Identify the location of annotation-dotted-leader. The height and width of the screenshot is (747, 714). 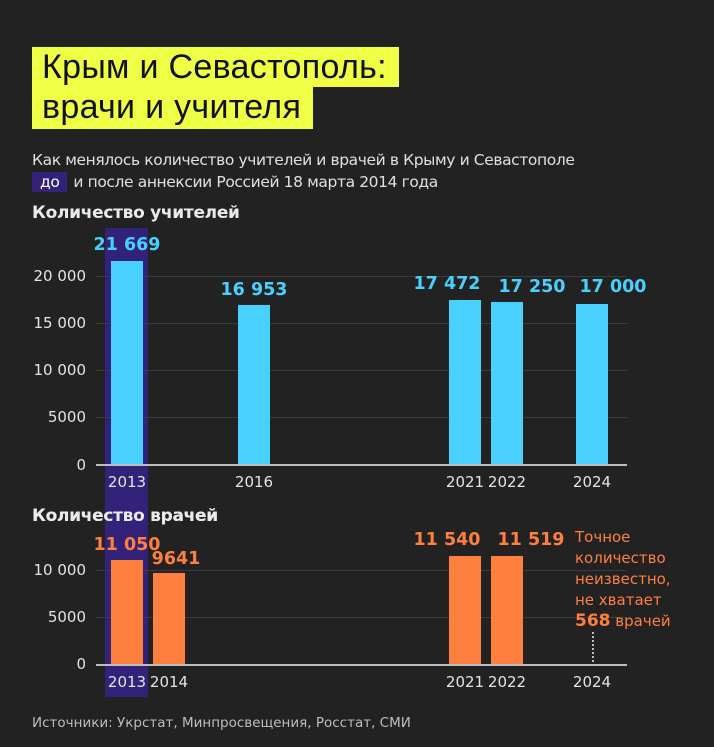
(593, 647).